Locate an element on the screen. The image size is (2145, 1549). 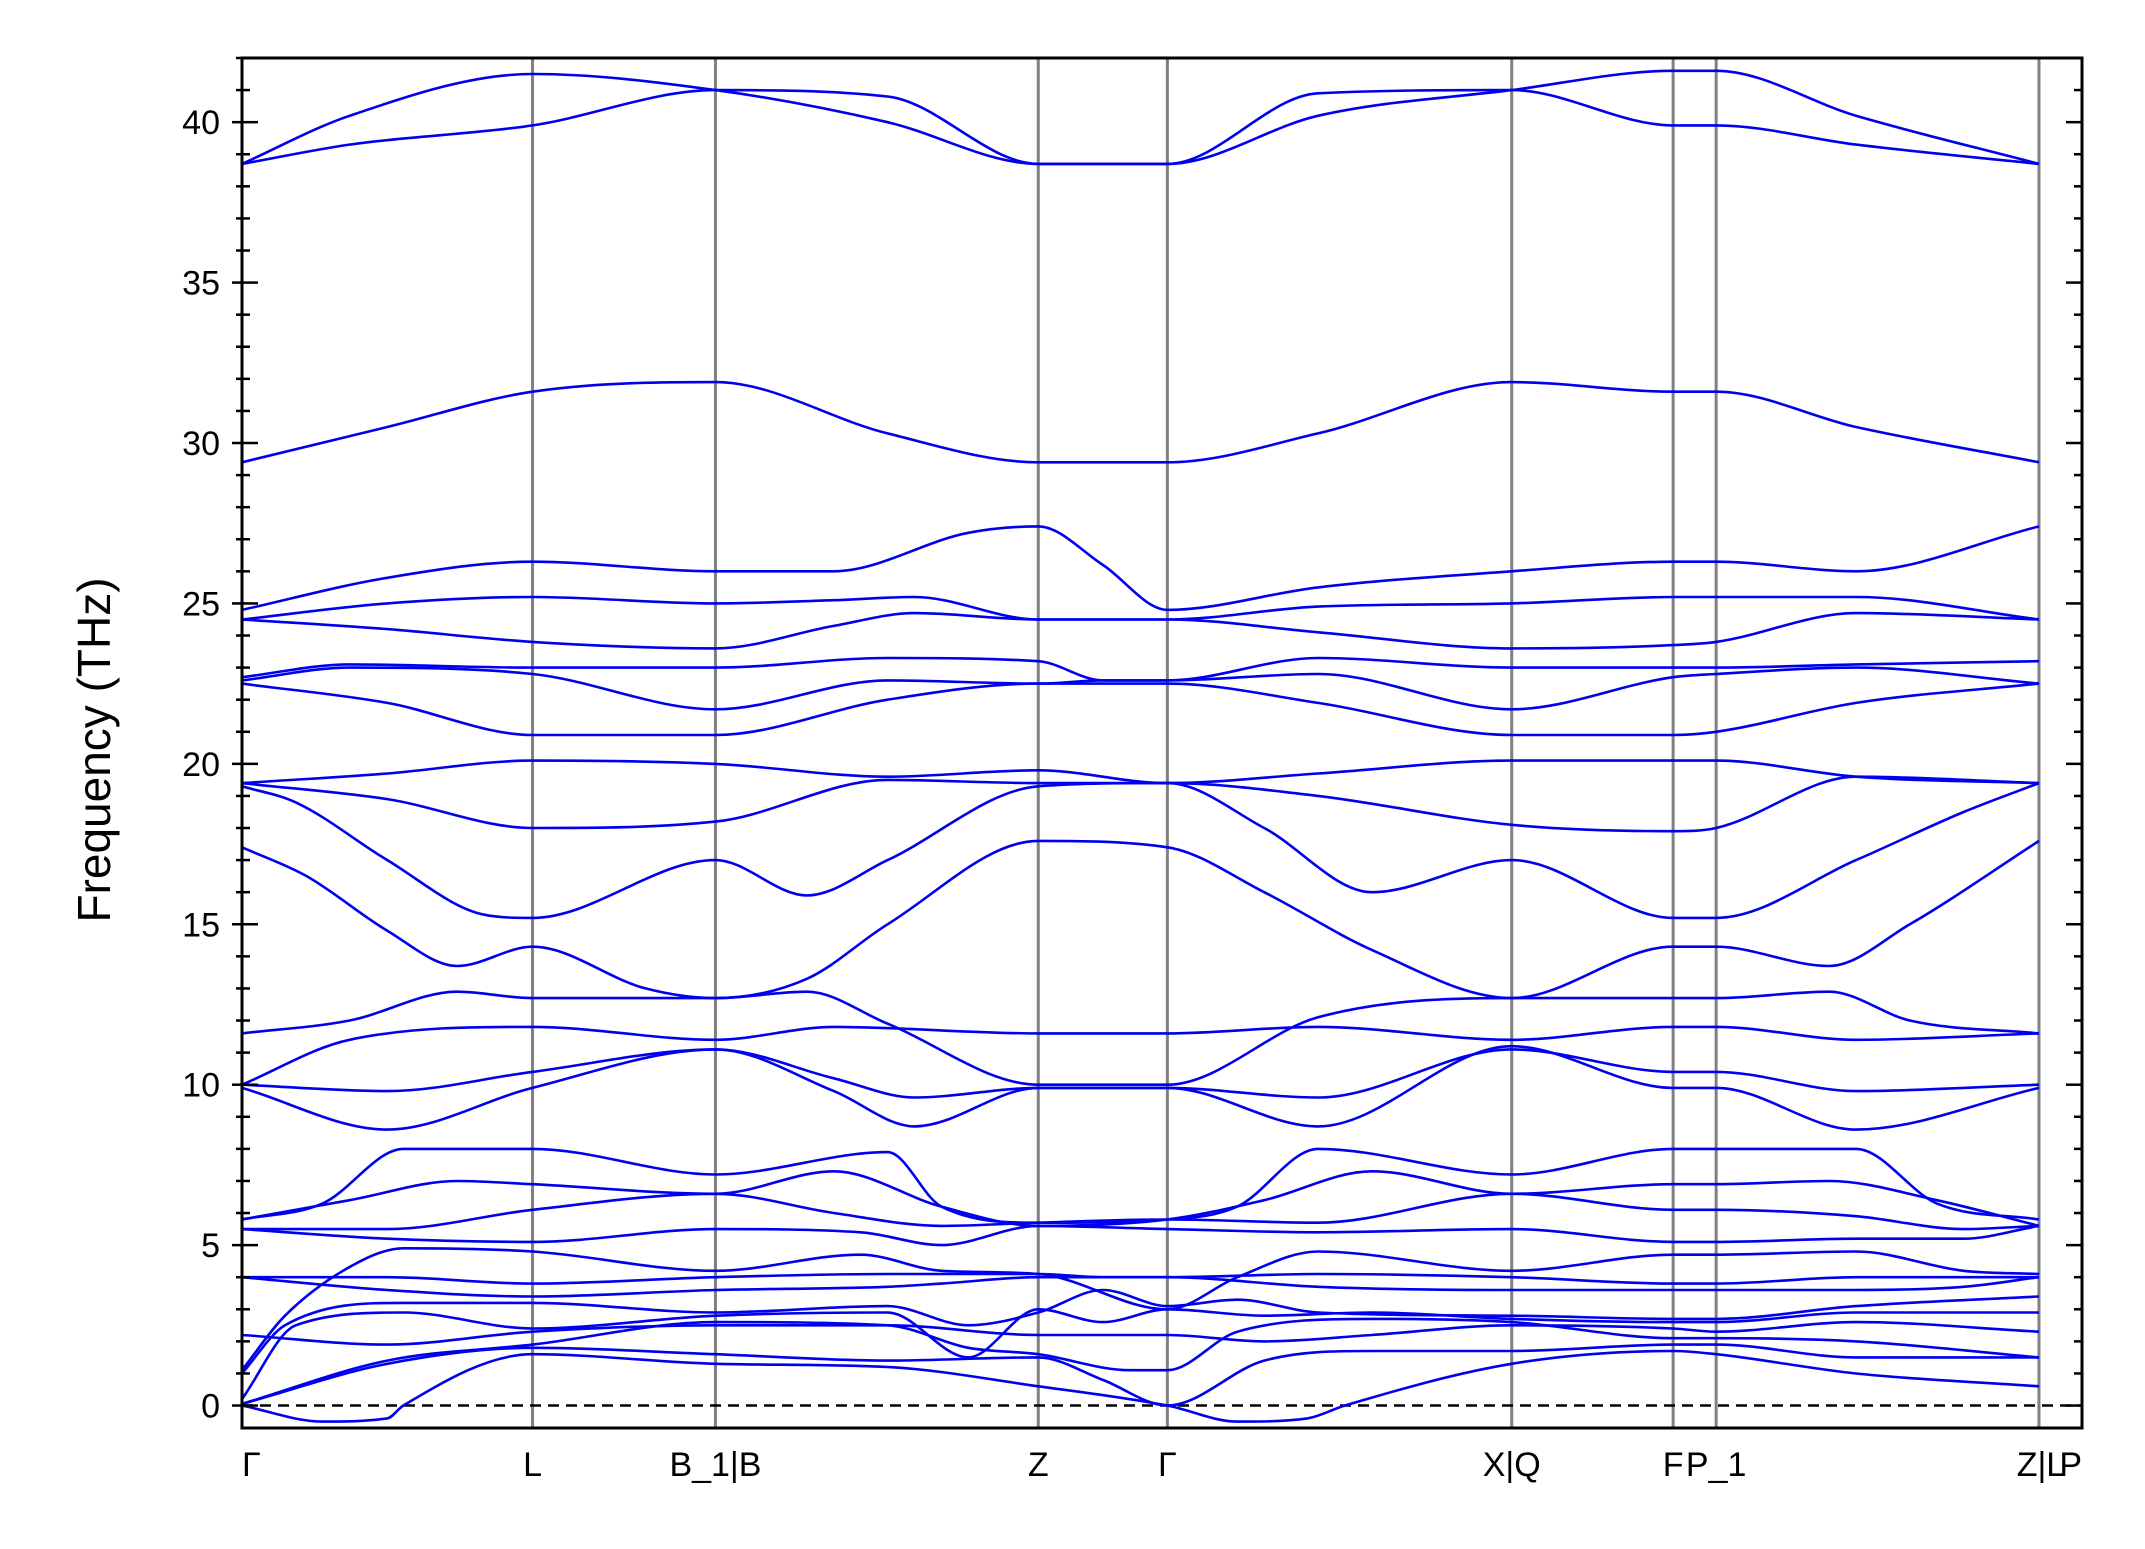
y-tick-label: 20 is located at coordinates (201, 765).